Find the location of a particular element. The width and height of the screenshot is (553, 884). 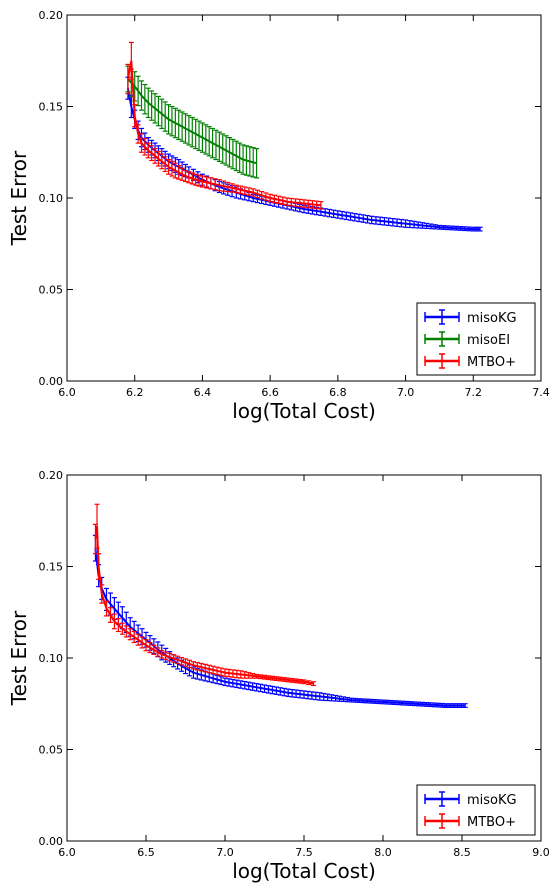

x-tick-label: 6.8 is located at coordinates (338, 392).